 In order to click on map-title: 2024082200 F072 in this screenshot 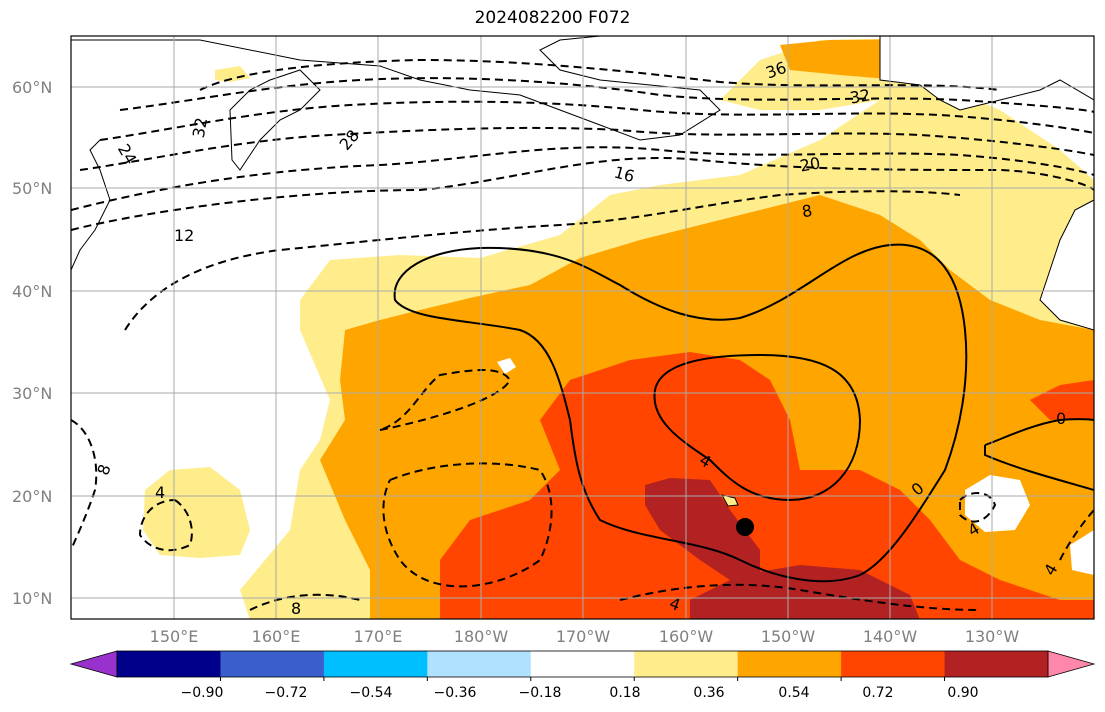, I will do `click(552, 18)`.